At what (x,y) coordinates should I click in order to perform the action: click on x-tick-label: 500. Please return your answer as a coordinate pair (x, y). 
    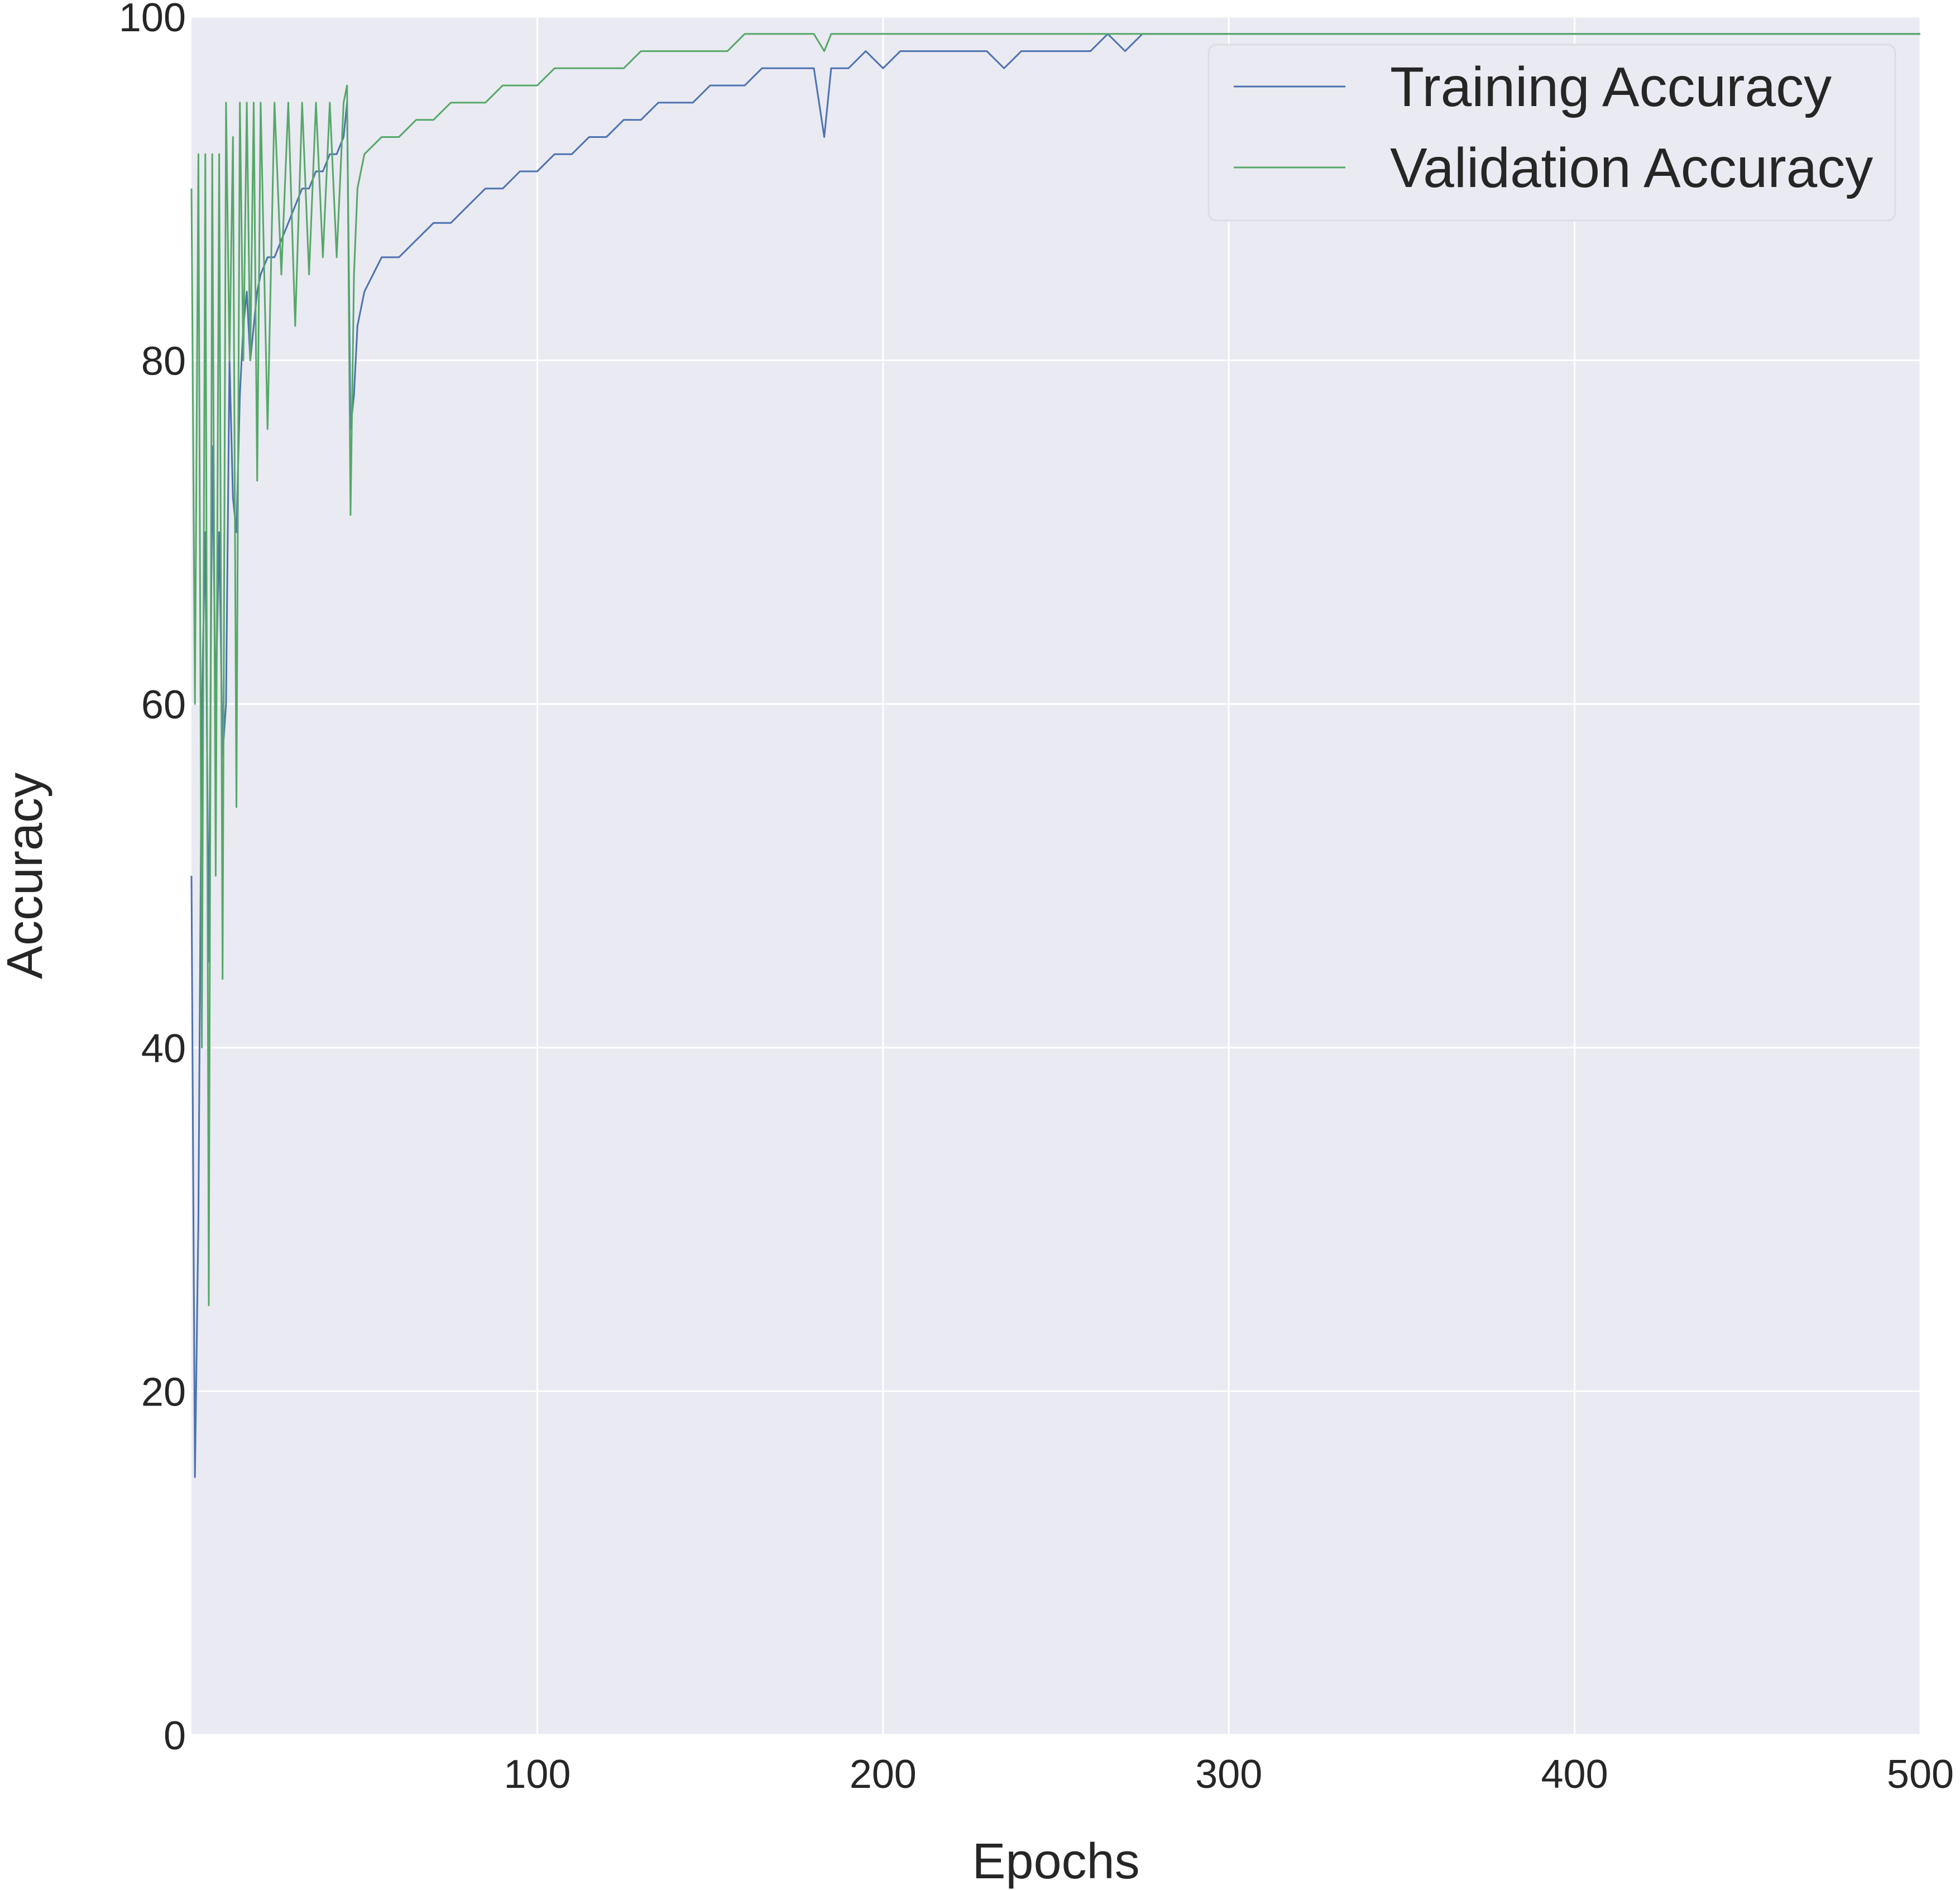
    Looking at the image, I should click on (1920, 1774).